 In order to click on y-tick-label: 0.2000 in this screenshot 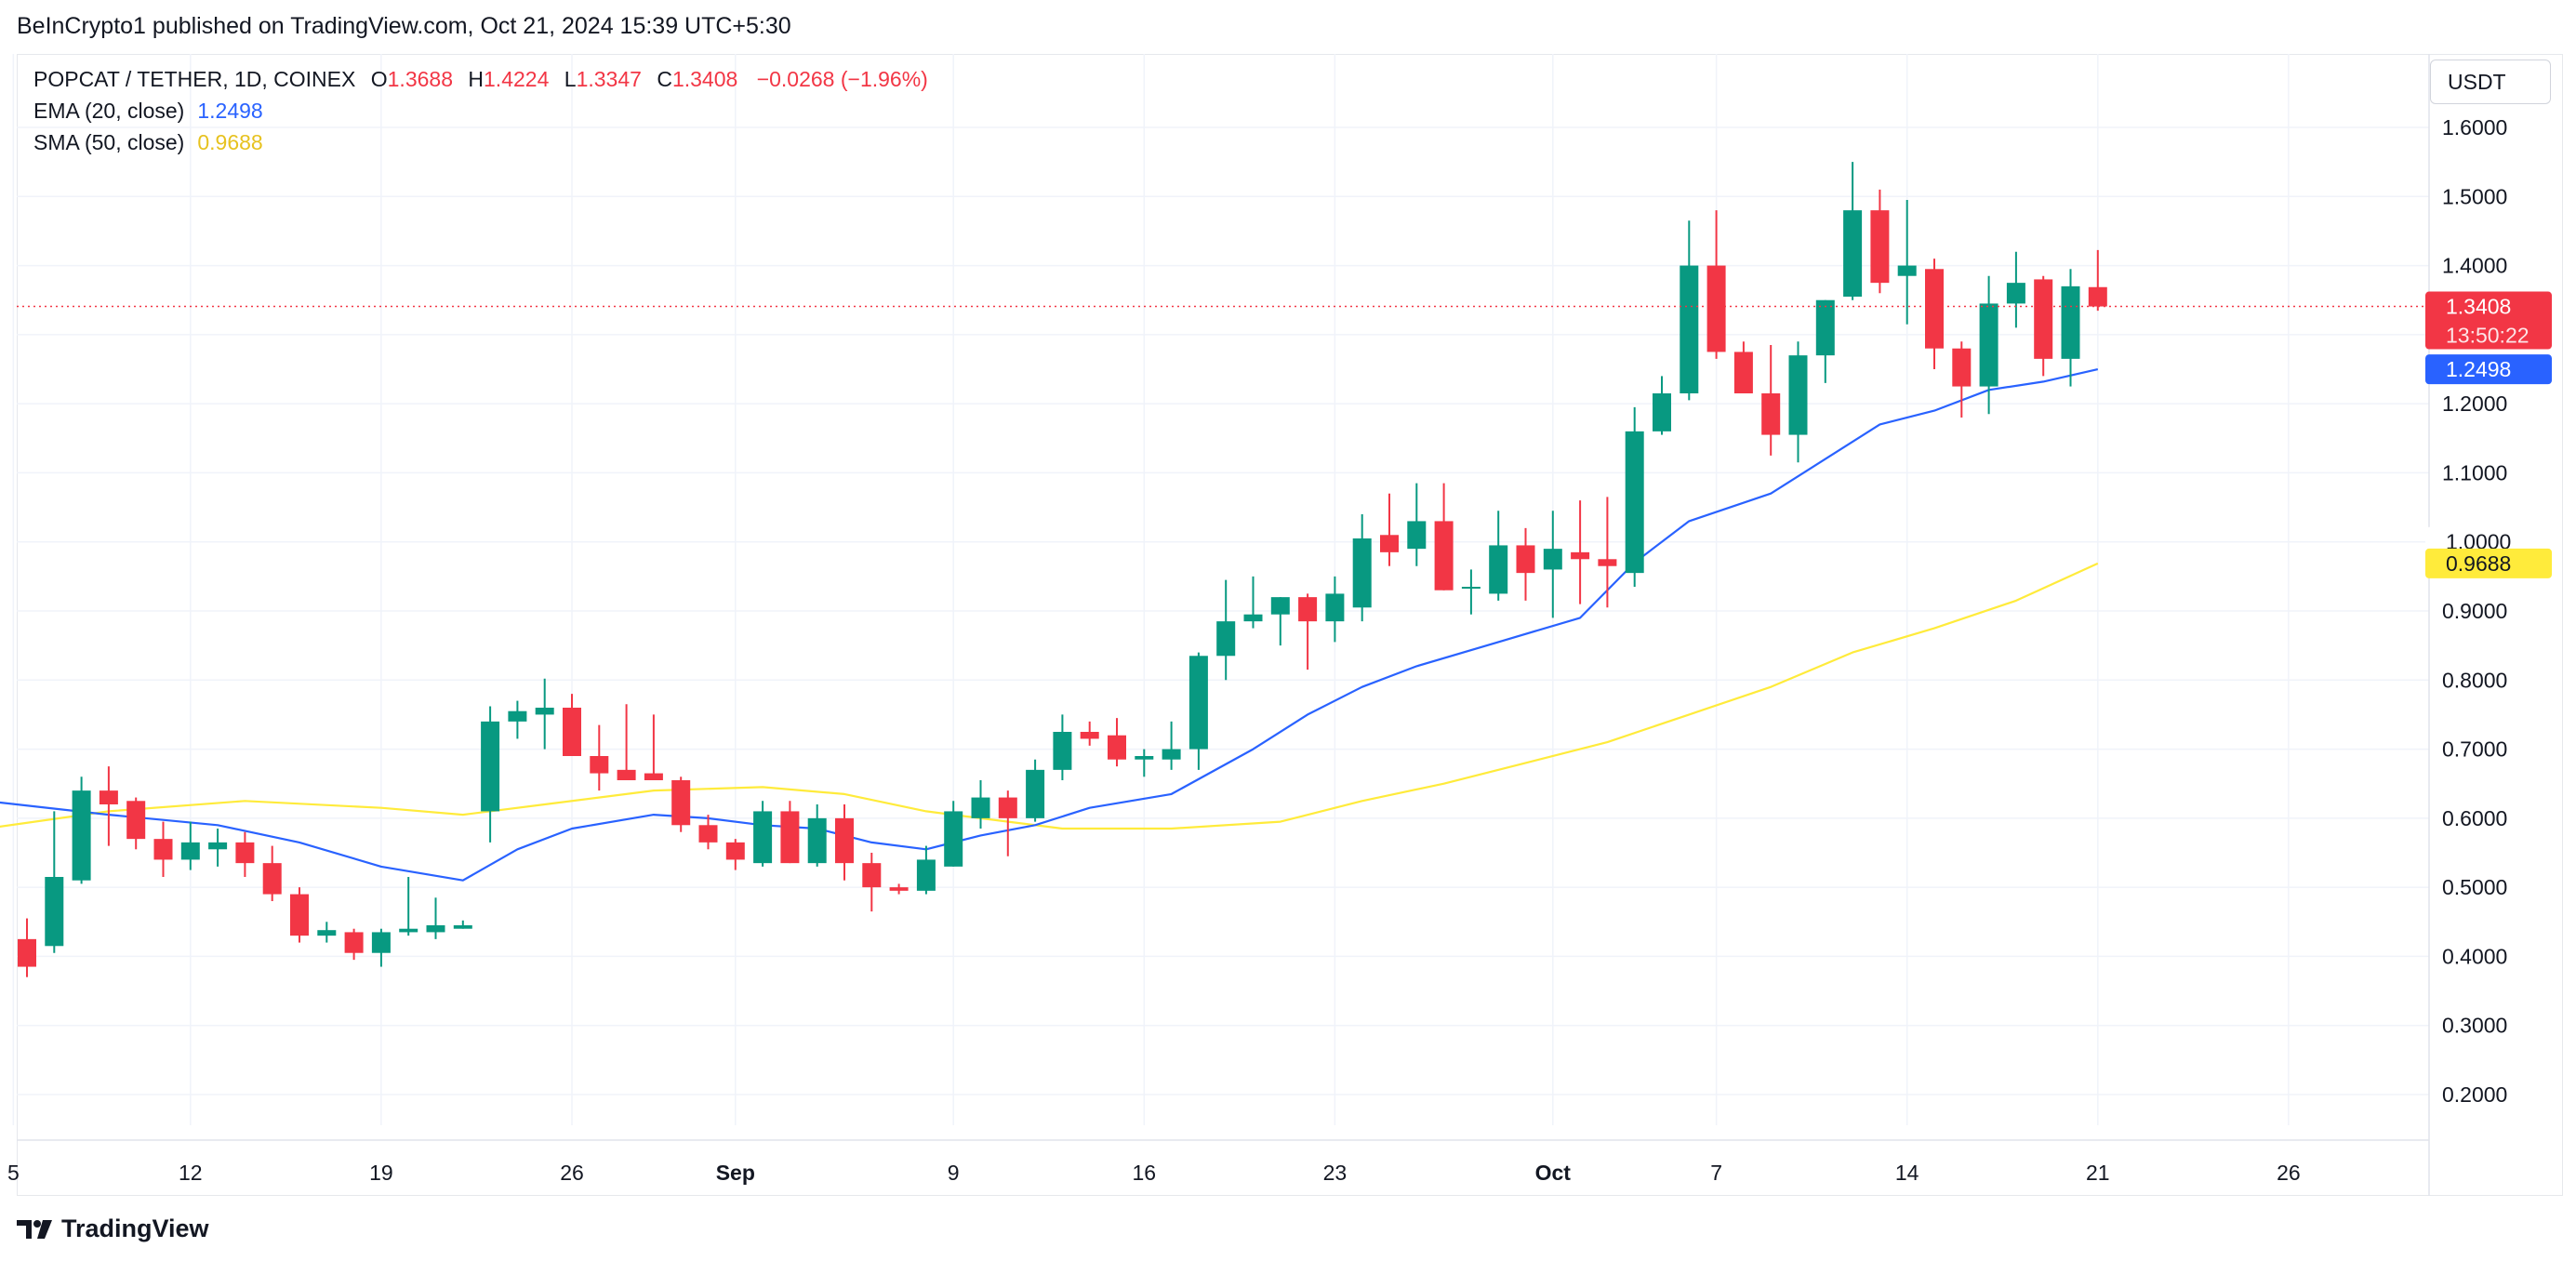, I will do `click(2474, 1094)`.